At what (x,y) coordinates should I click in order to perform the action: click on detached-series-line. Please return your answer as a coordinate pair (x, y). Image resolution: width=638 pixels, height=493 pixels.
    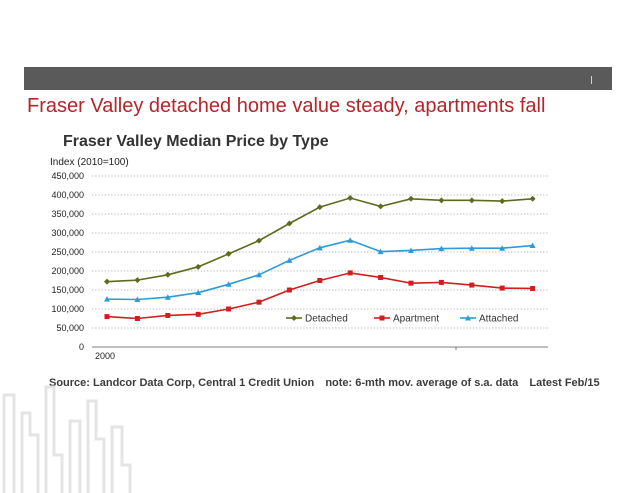
    Looking at the image, I should click on (319, 240).